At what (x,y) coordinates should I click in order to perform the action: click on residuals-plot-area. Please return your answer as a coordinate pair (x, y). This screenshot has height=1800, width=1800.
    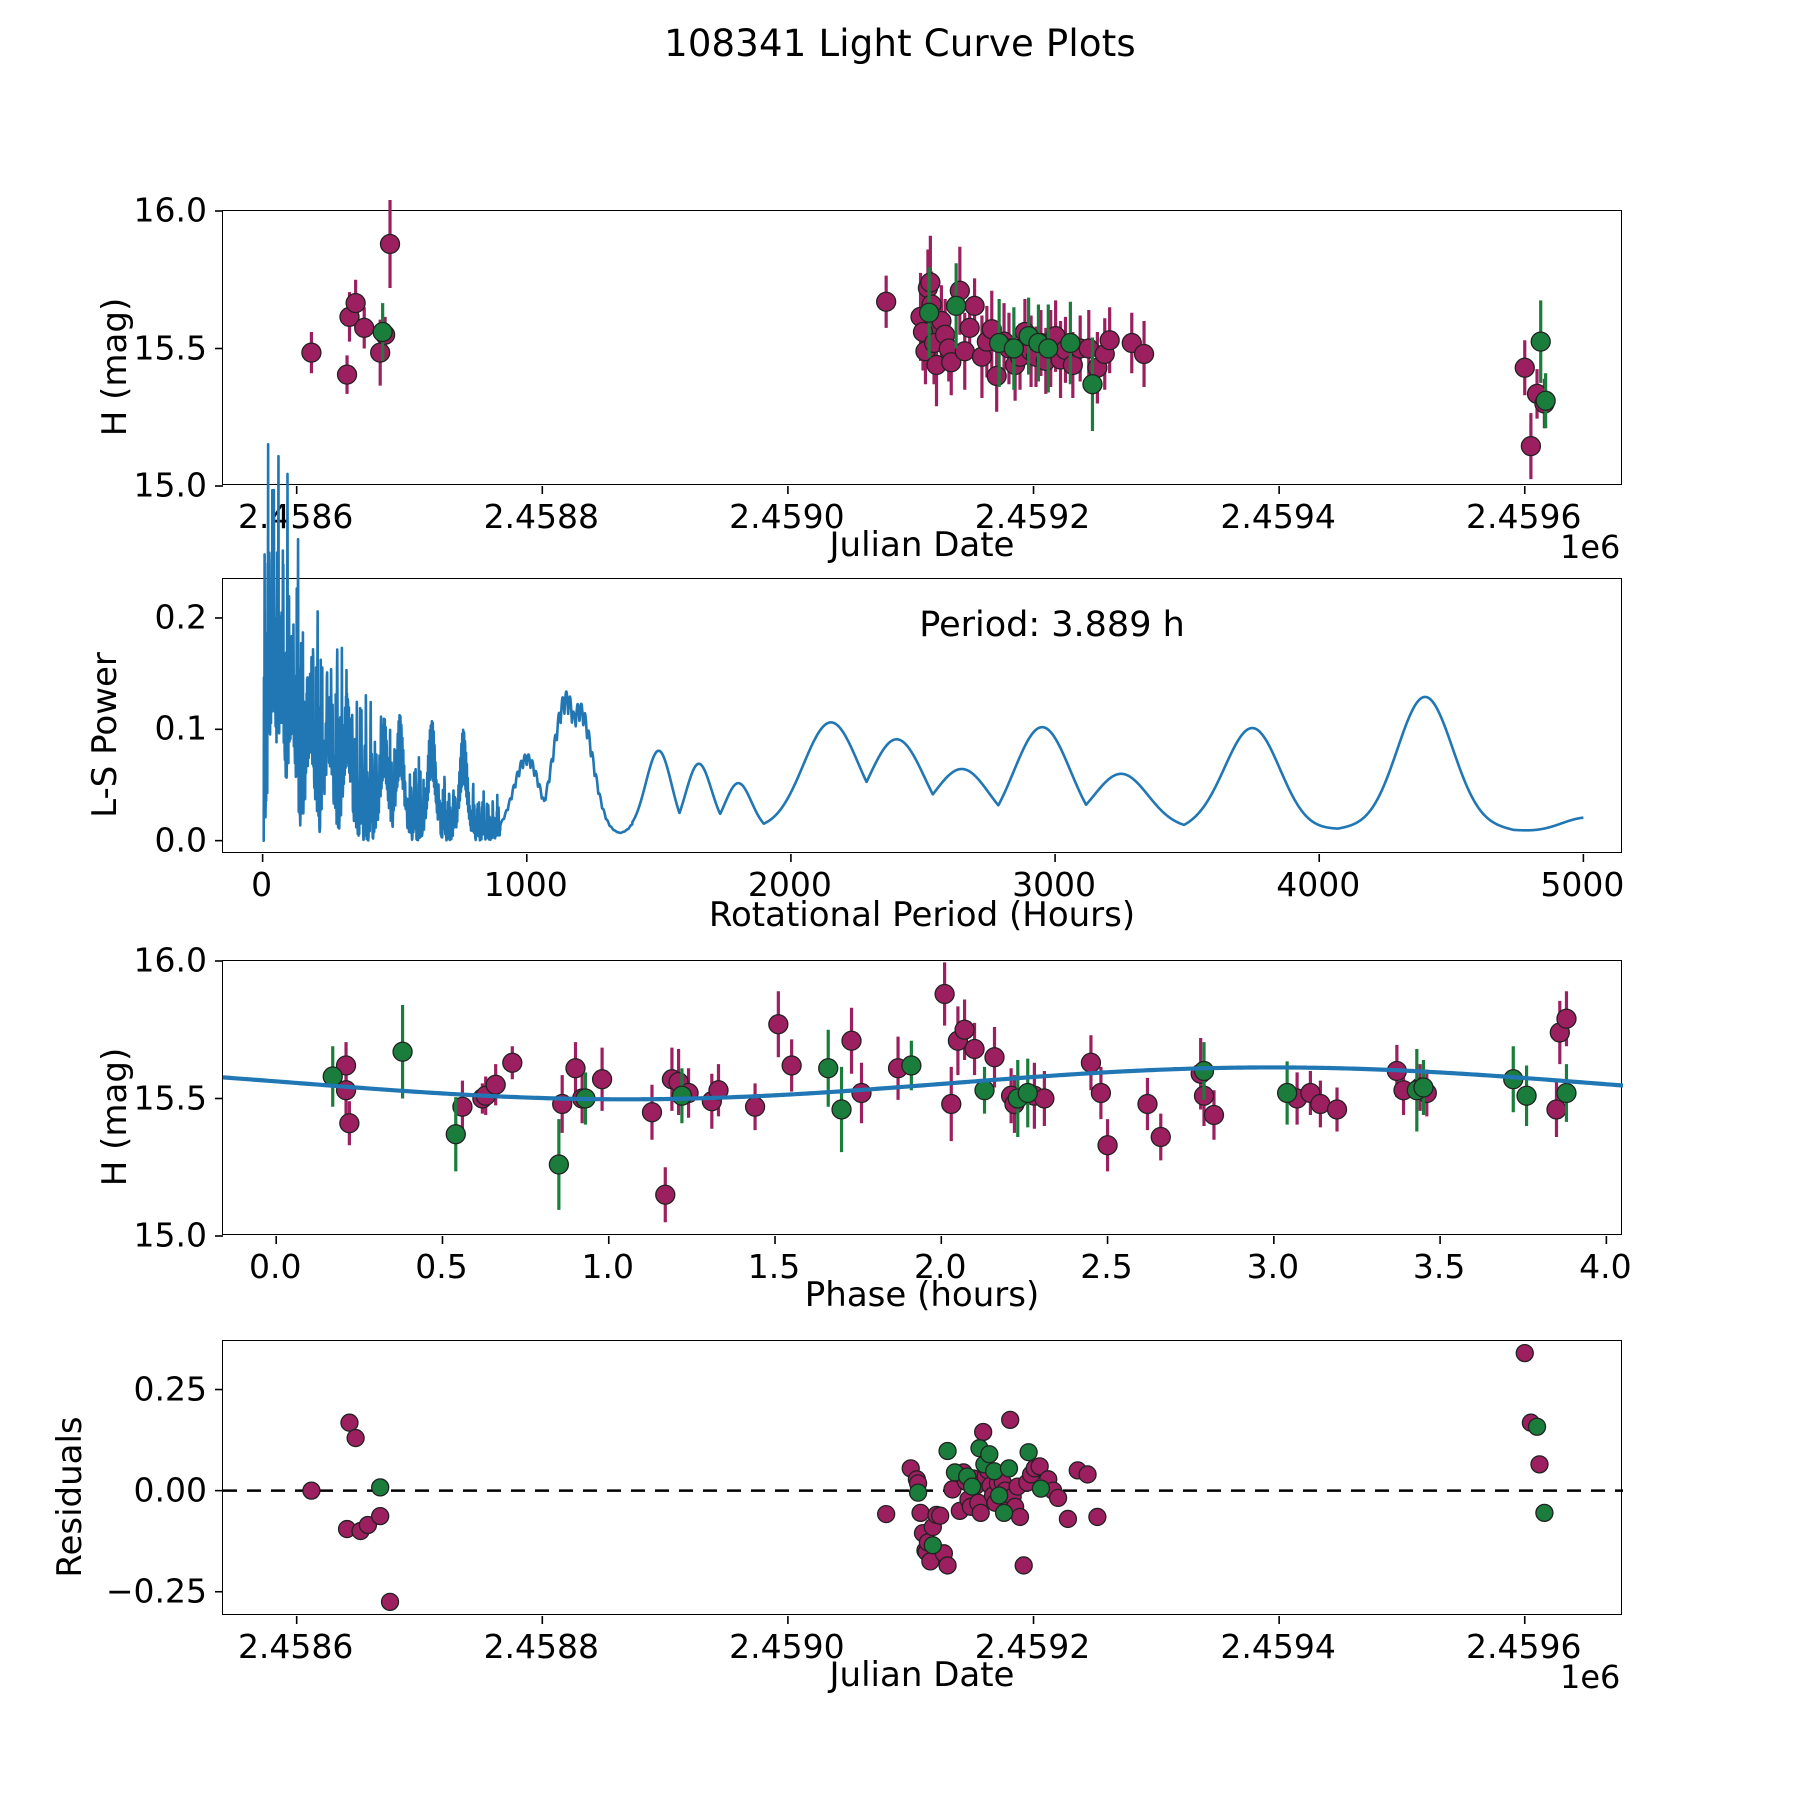
    Looking at the image, I should click on (919, 1483).